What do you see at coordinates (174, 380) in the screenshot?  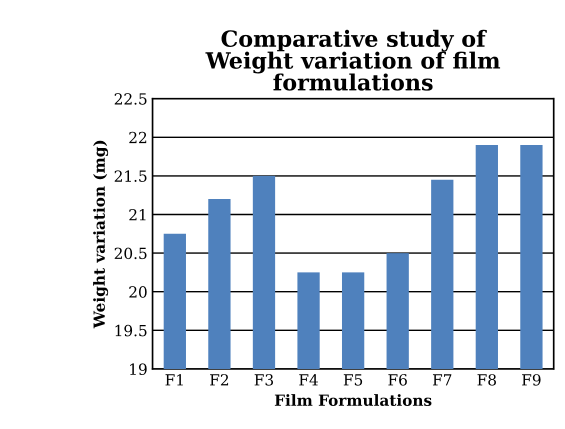 I see `x-tick-label: F1` at bounding box center [174, 380].